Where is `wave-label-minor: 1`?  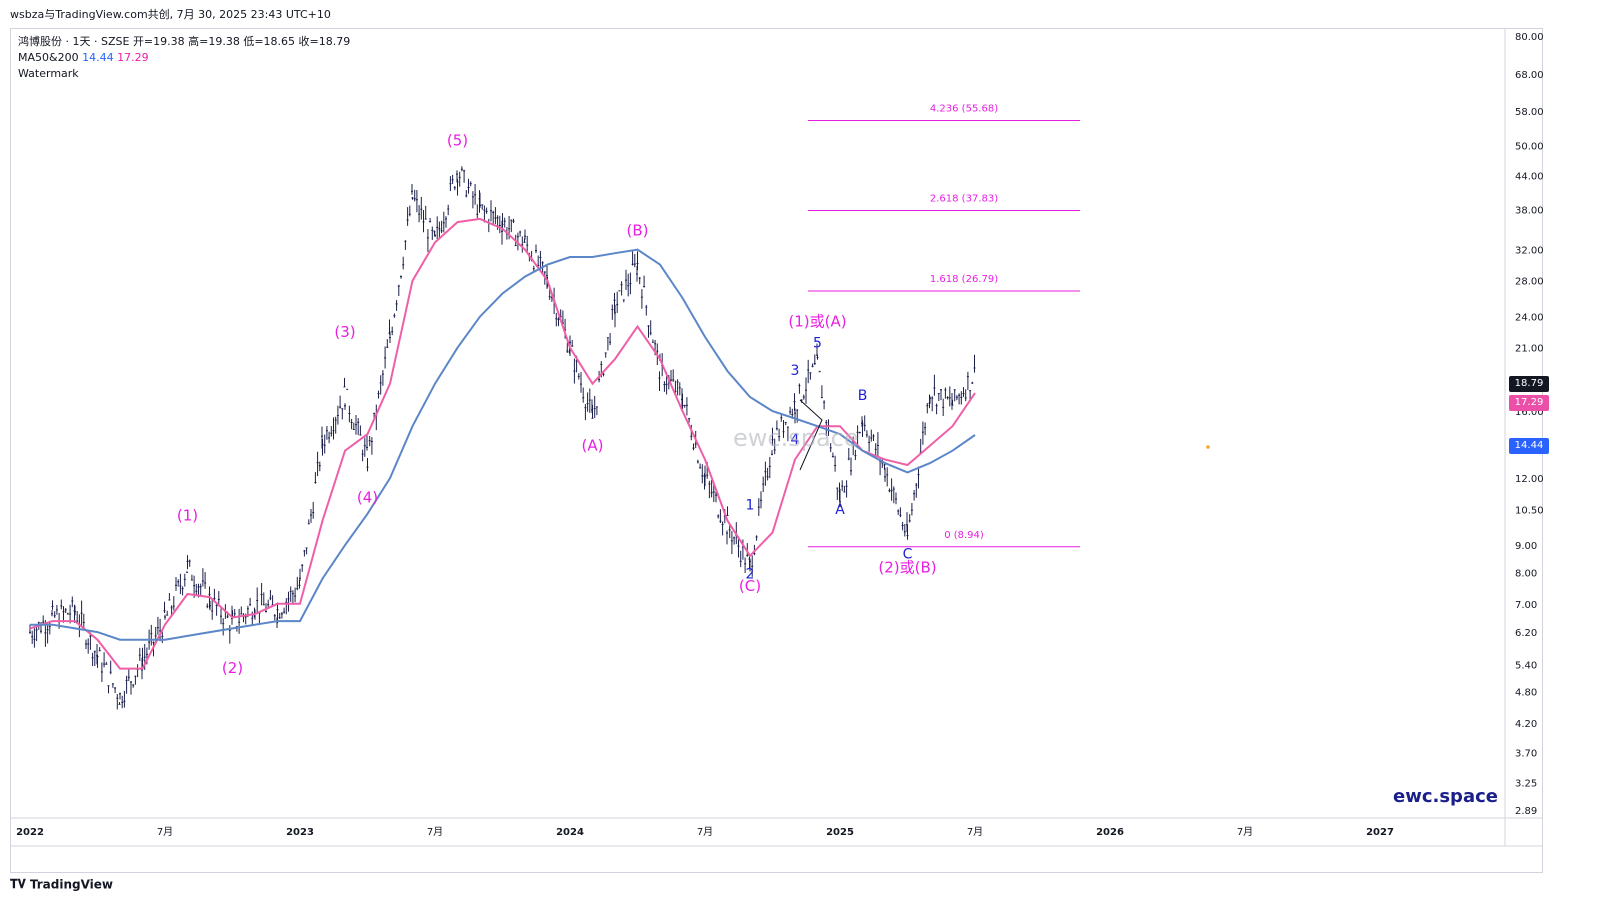
wave-label-minor: 1 is located at coordinates (750, 505).